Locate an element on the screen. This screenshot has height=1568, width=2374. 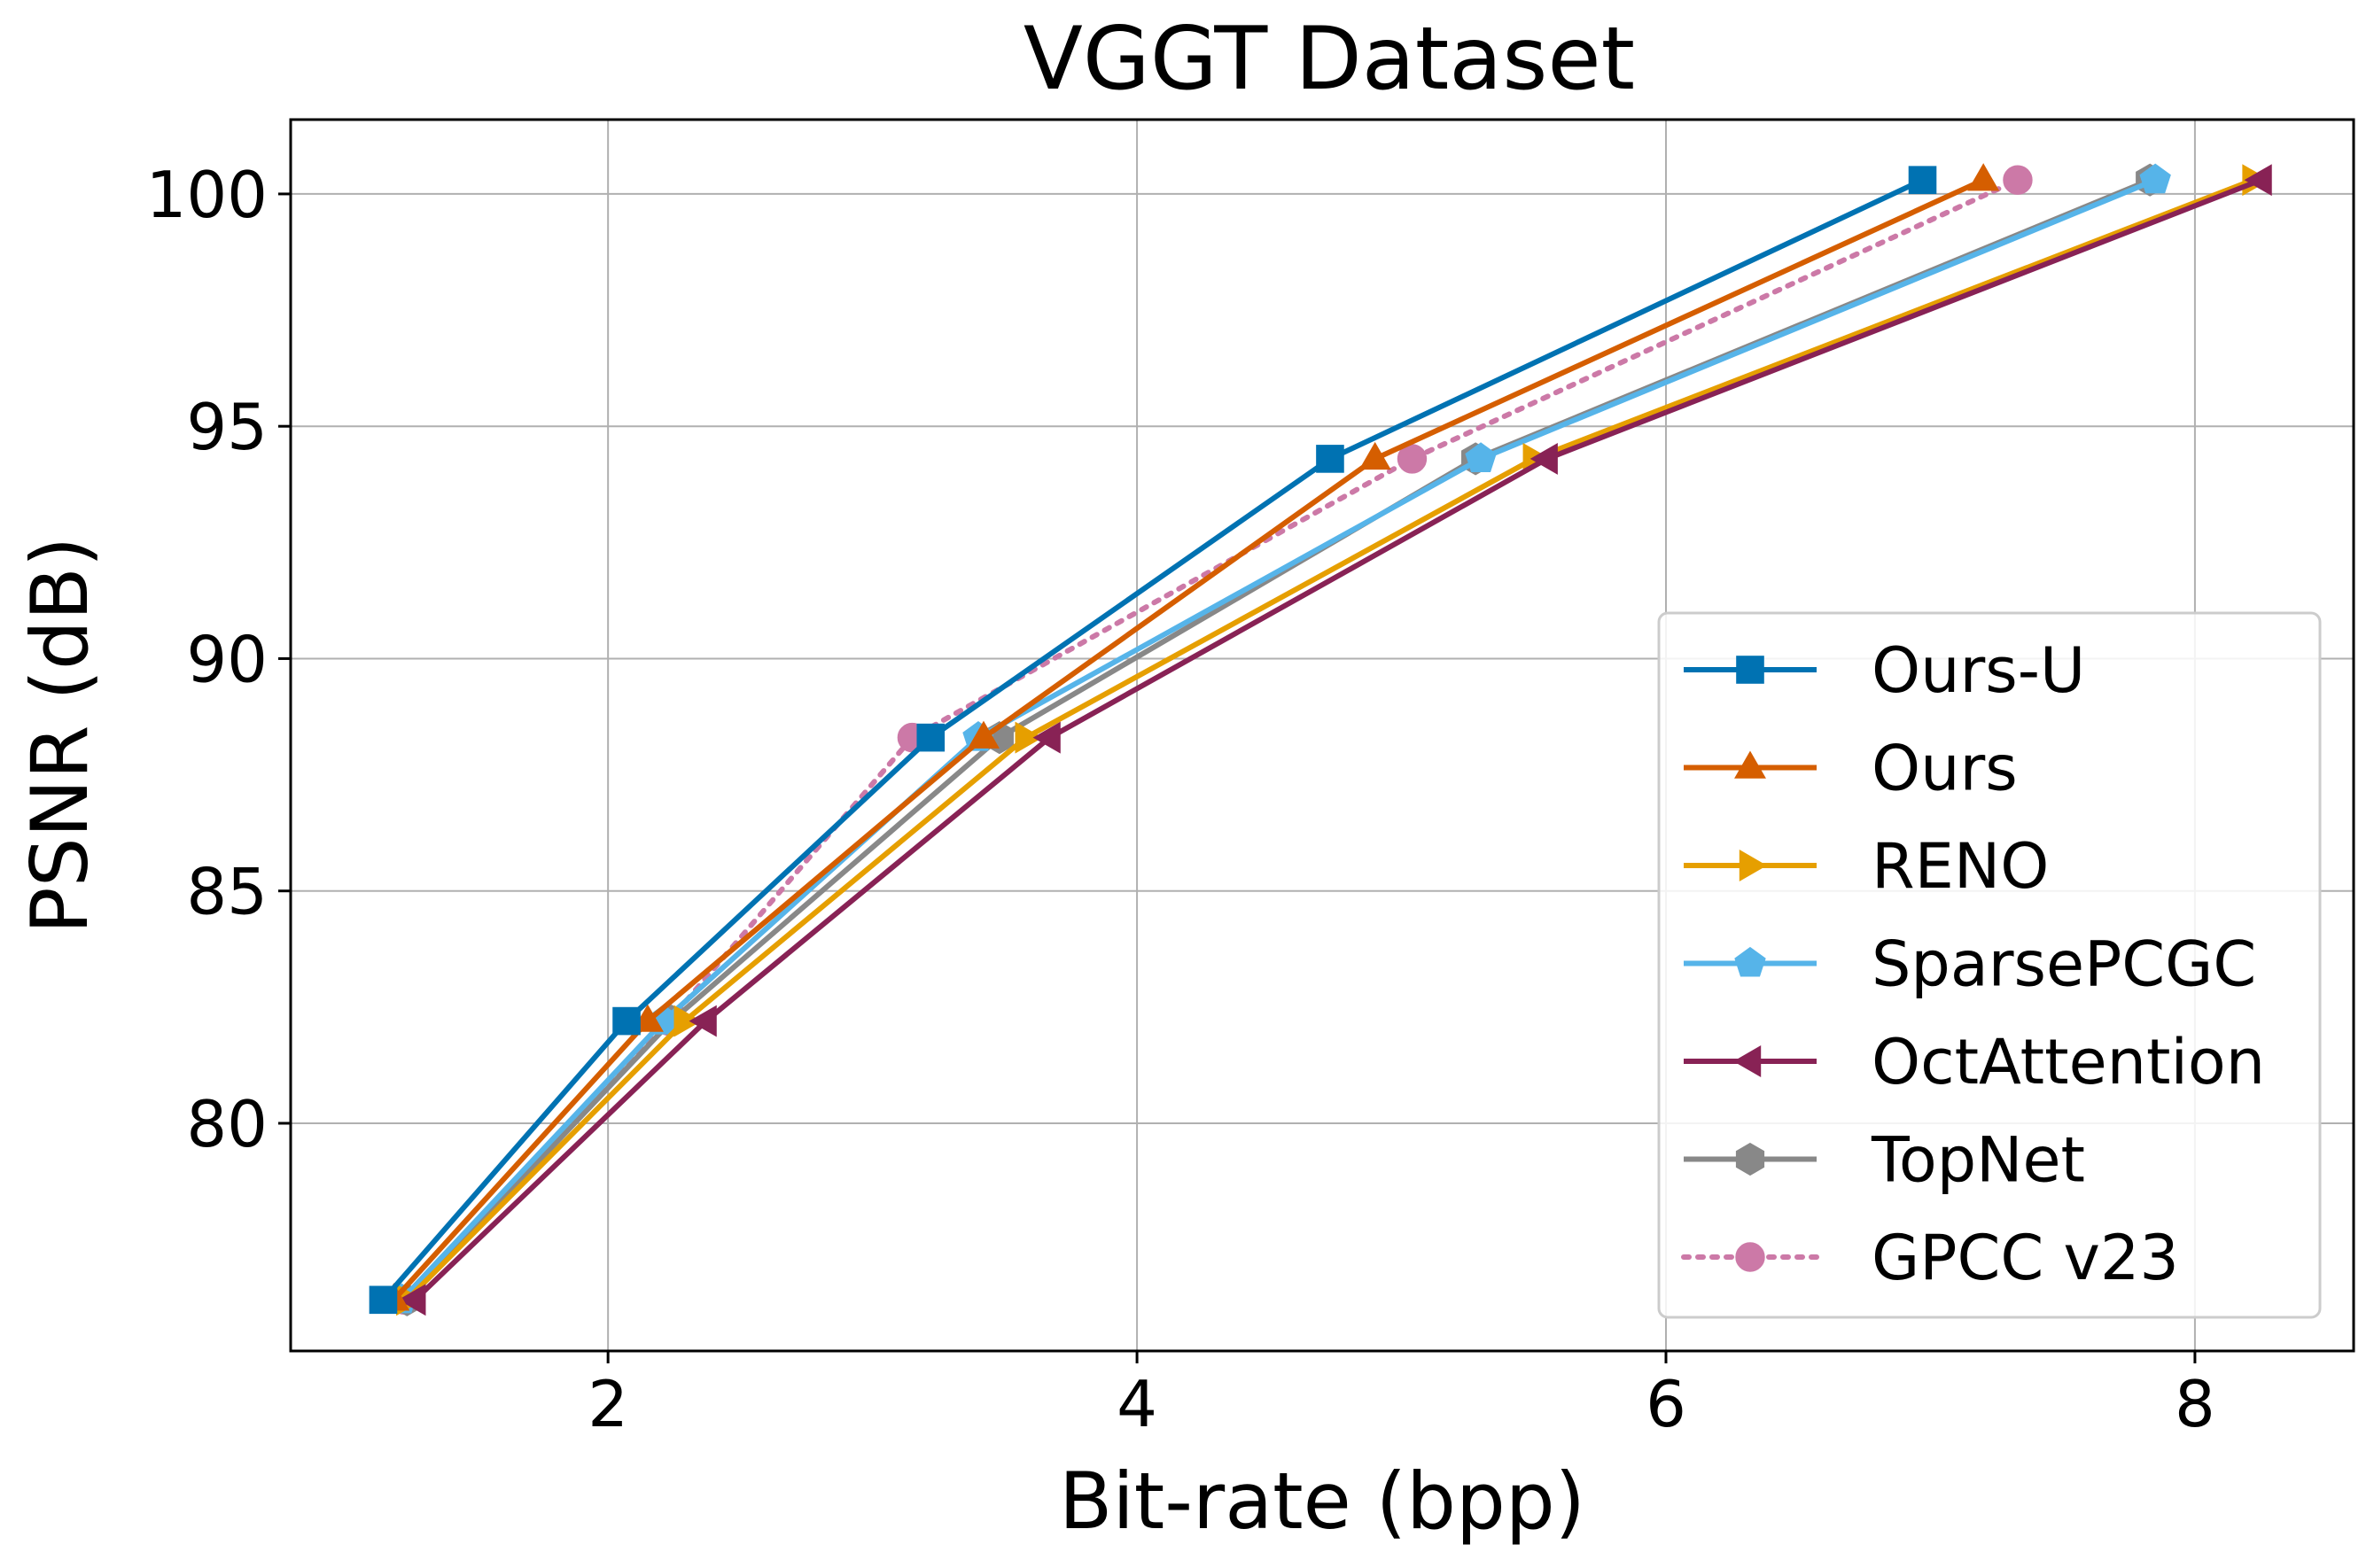
legend-label: Ours is located at coordinates (1945, 769).